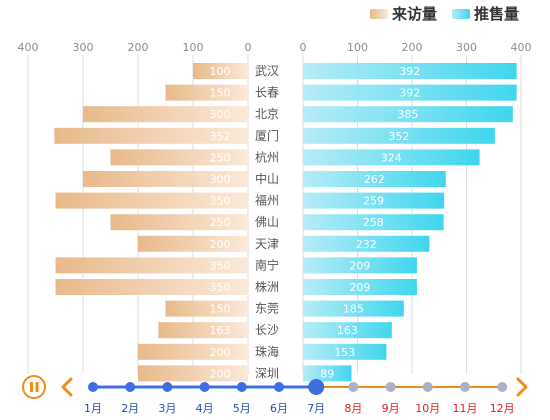 The image size is (550, 420). I want to click on timeline-month-label: 4月, so click(205, 408).